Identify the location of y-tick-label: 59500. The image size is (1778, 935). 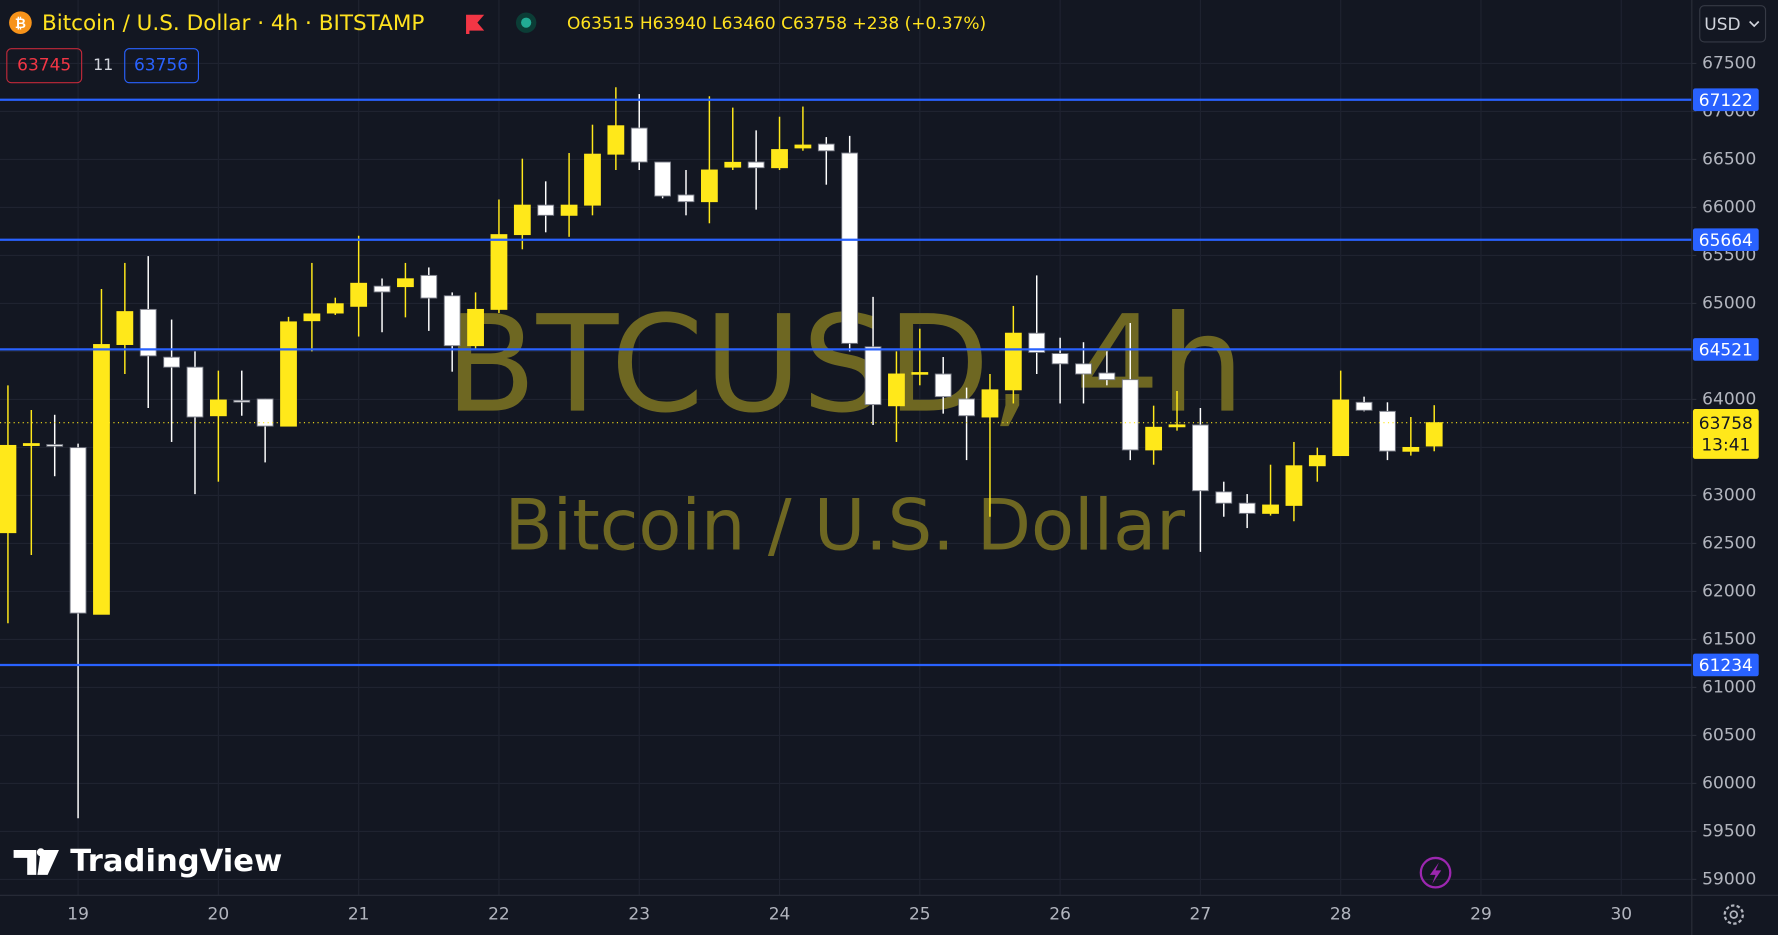
(1729, 831).